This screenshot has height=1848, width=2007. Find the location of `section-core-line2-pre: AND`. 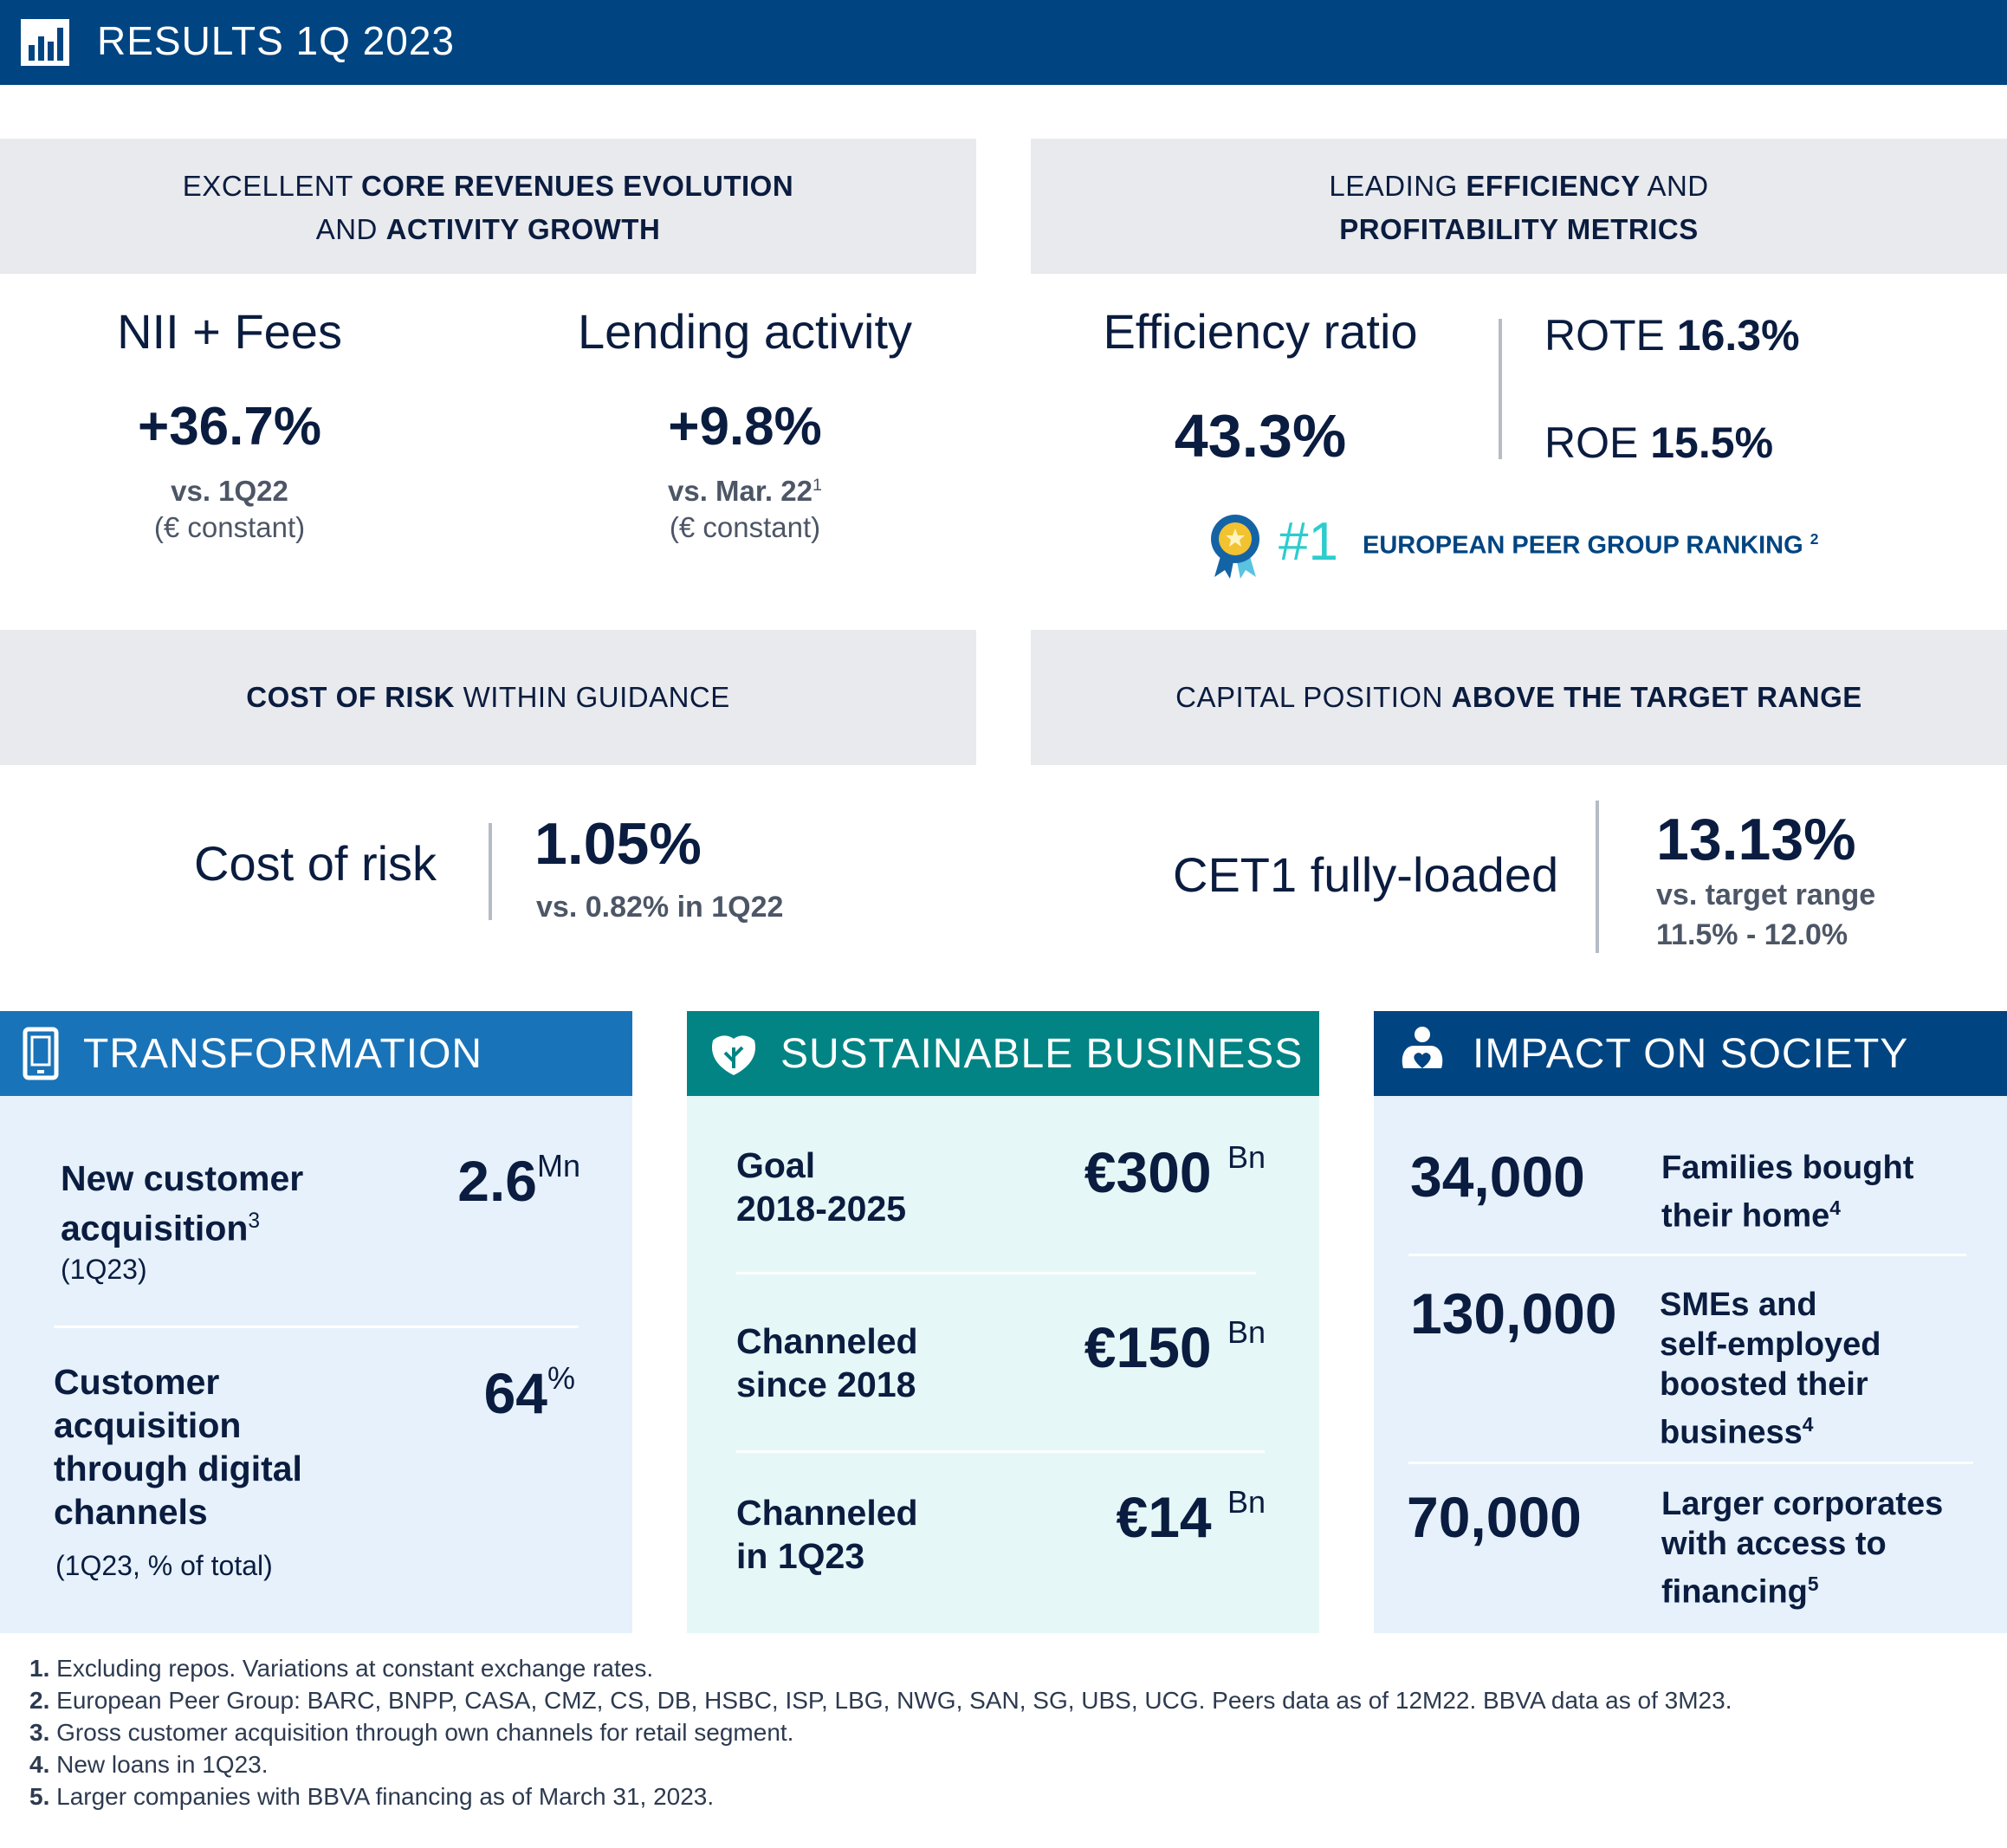

section-core-line2-pre: AND is located at coordinates (351, 229).